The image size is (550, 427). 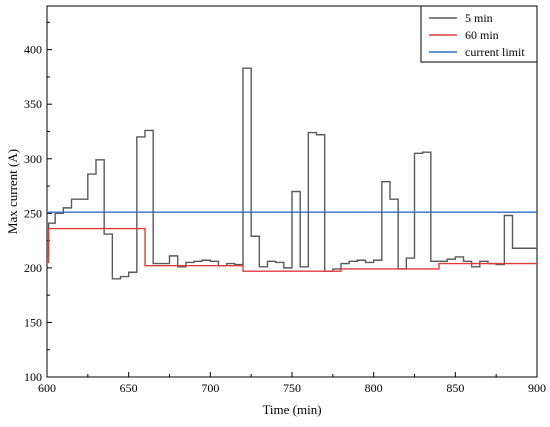 I want to click on legend-label-1: 60 min, so click(x=482, y=35).